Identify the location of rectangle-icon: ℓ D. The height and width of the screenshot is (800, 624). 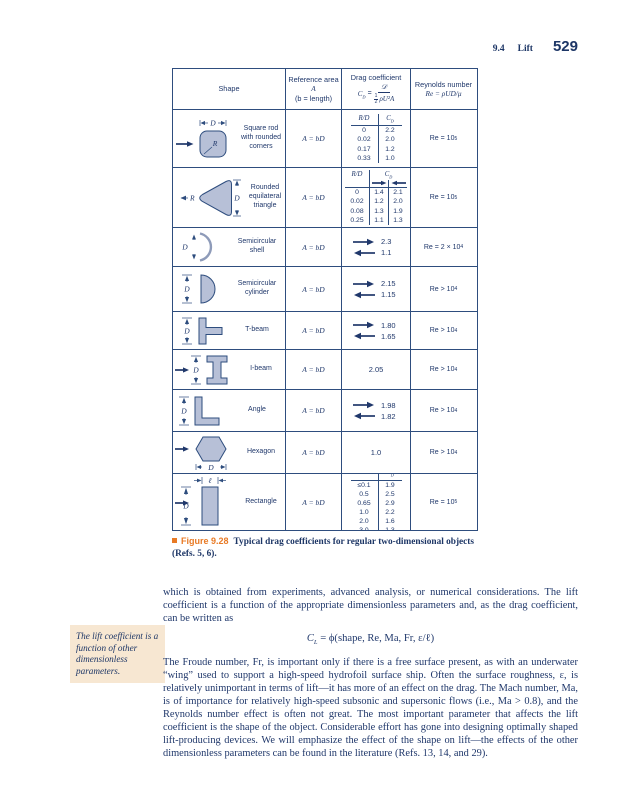
(200, 501).